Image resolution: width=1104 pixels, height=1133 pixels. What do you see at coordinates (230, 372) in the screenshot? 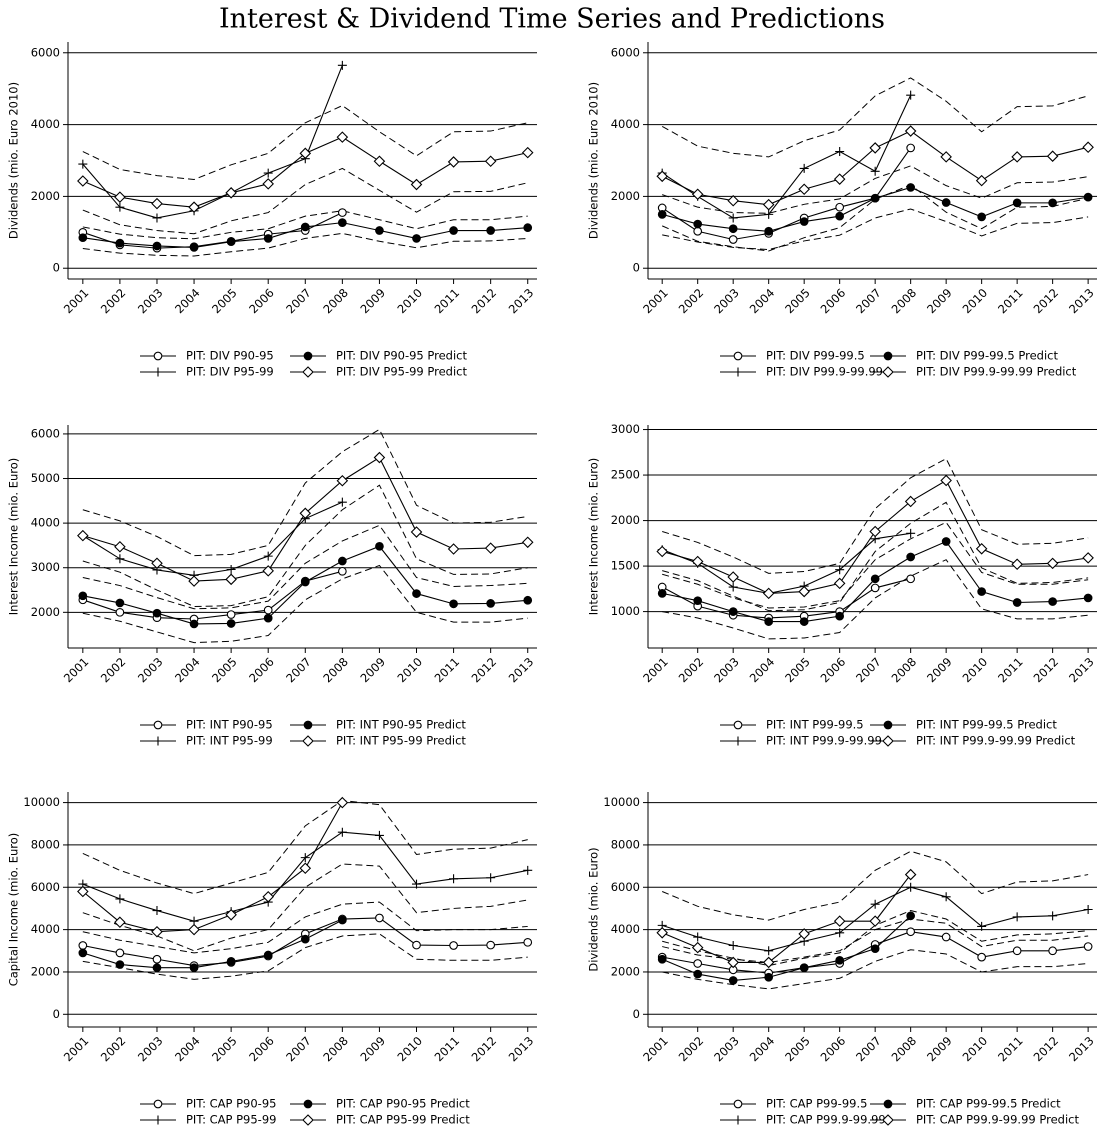
I see `legend-label: PIT: DIV P95-99` at bounding box center [230, 372].